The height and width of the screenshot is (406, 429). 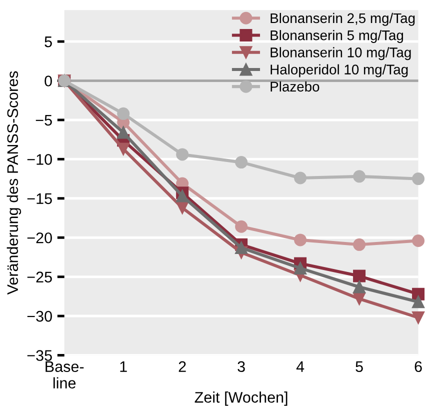 I want to click on x-tick-label: 1, so click(x=123, y=366).